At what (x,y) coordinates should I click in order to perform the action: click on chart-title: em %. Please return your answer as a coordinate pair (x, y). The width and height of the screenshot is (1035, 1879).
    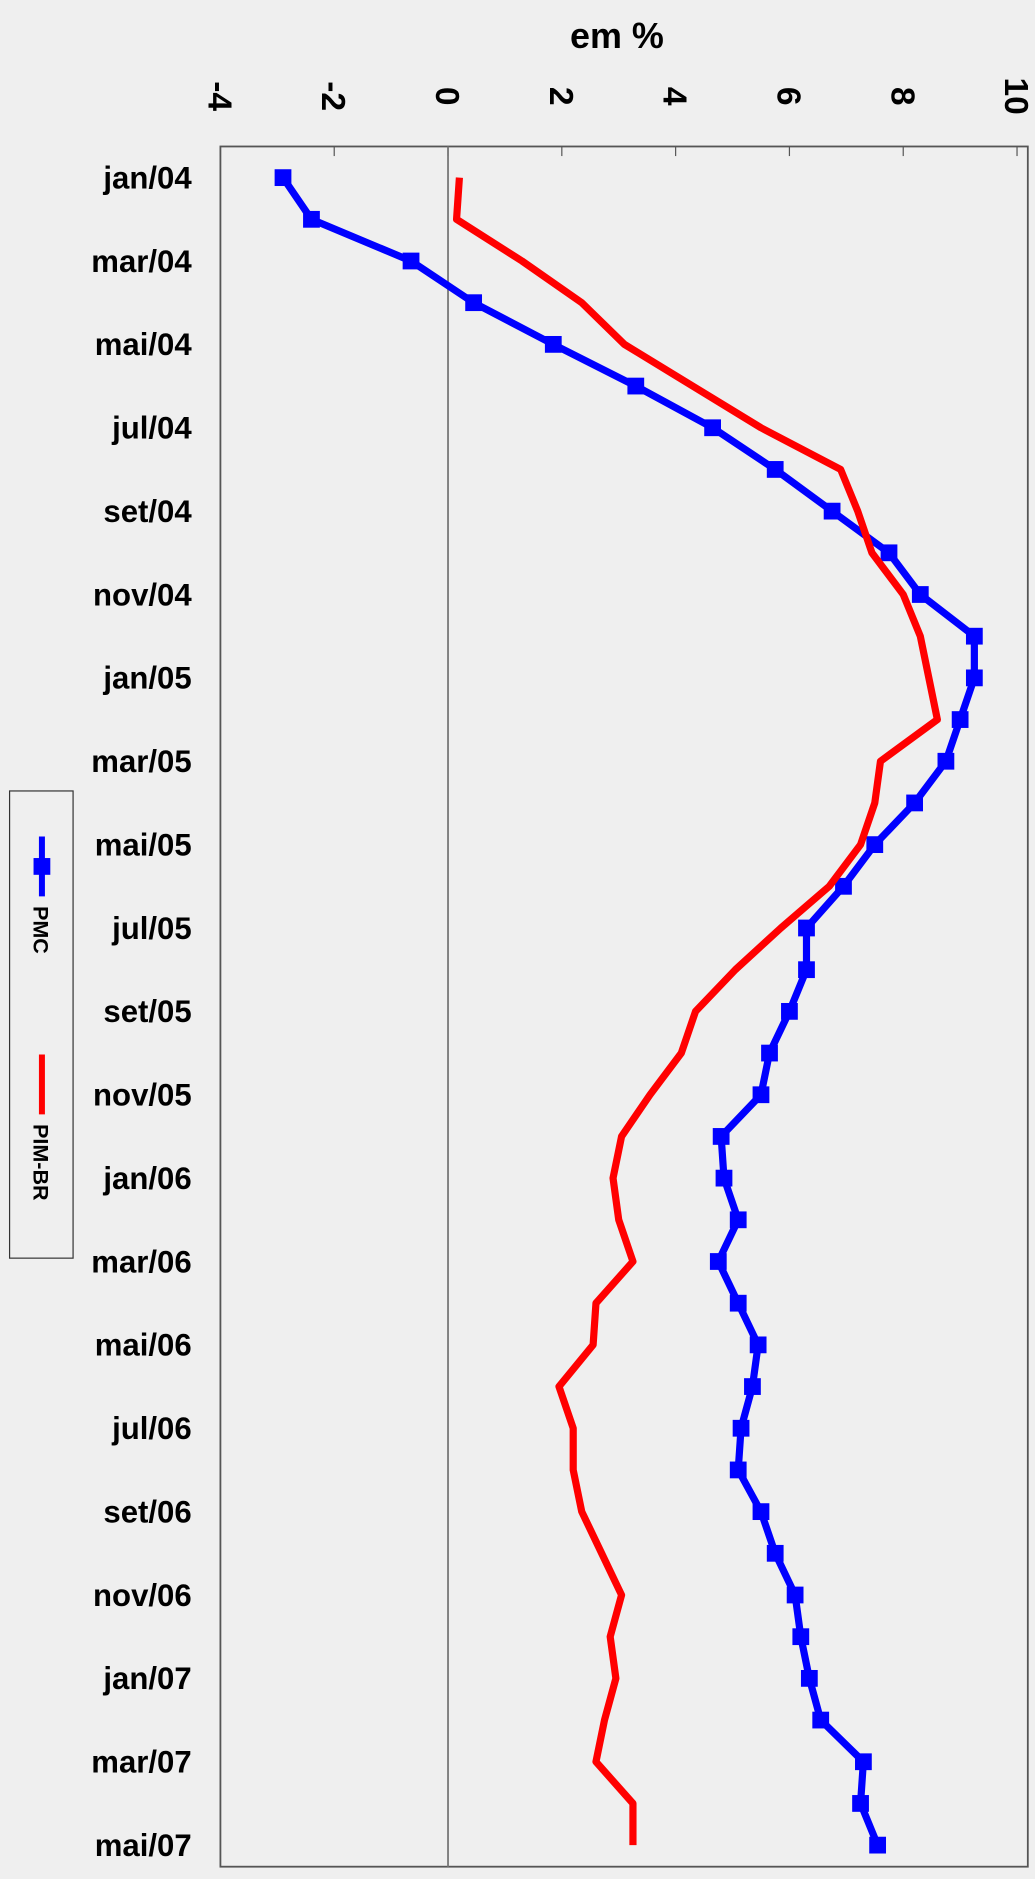
    Looking at the image, I should click on (617, 35).